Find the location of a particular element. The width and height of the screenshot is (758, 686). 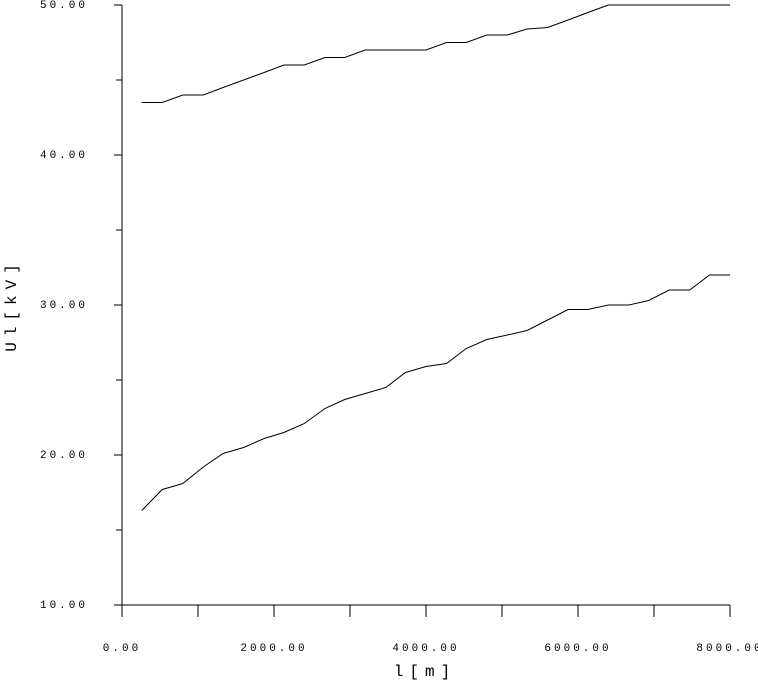

y-tick-label: 10.00 is located at coordinates (64, 606).